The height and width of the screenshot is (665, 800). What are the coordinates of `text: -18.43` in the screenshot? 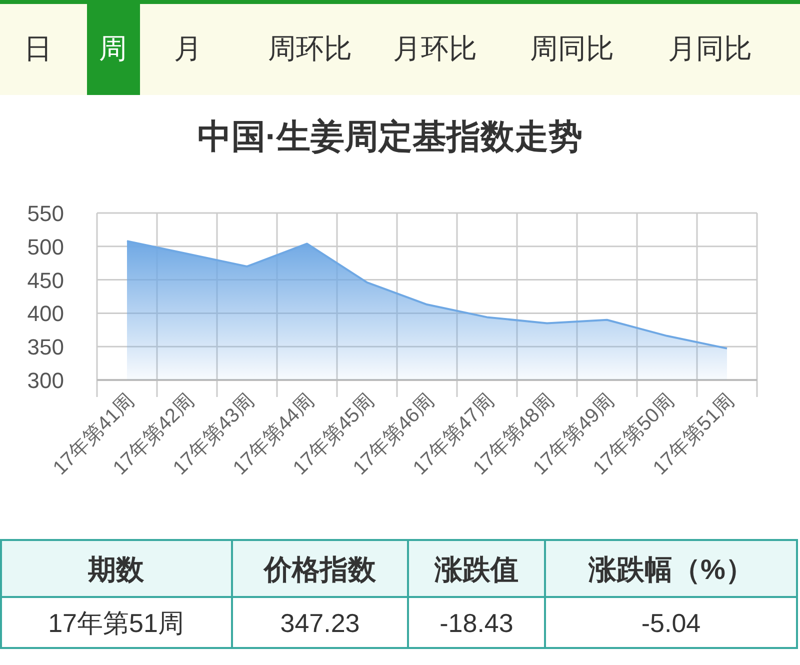 It's located at (477, 623).